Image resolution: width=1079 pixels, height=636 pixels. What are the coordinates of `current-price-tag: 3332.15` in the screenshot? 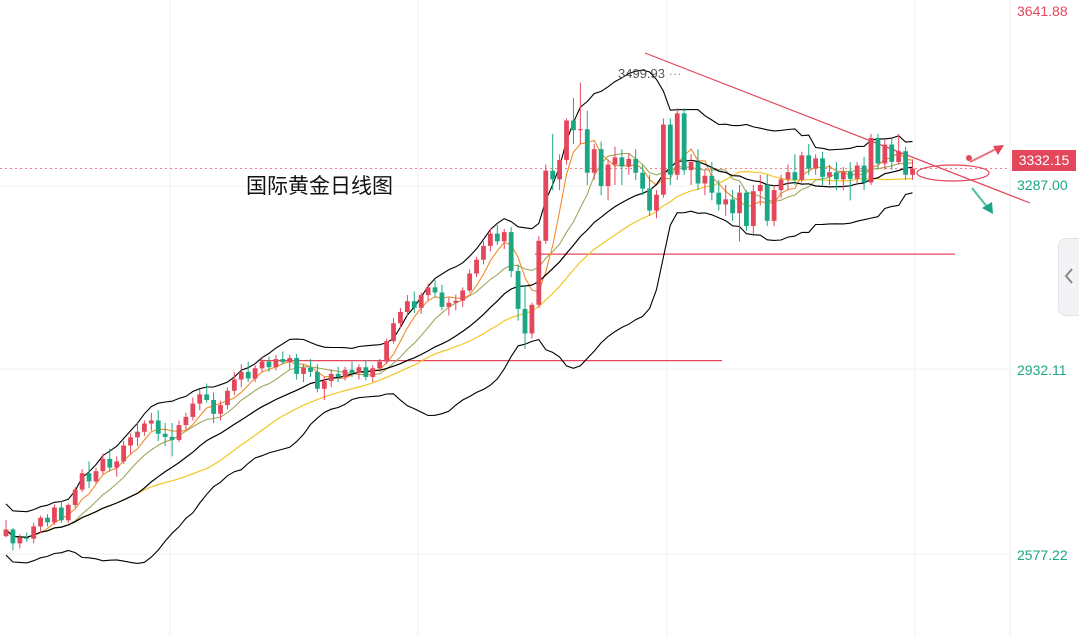 It's located at (1044, 160).